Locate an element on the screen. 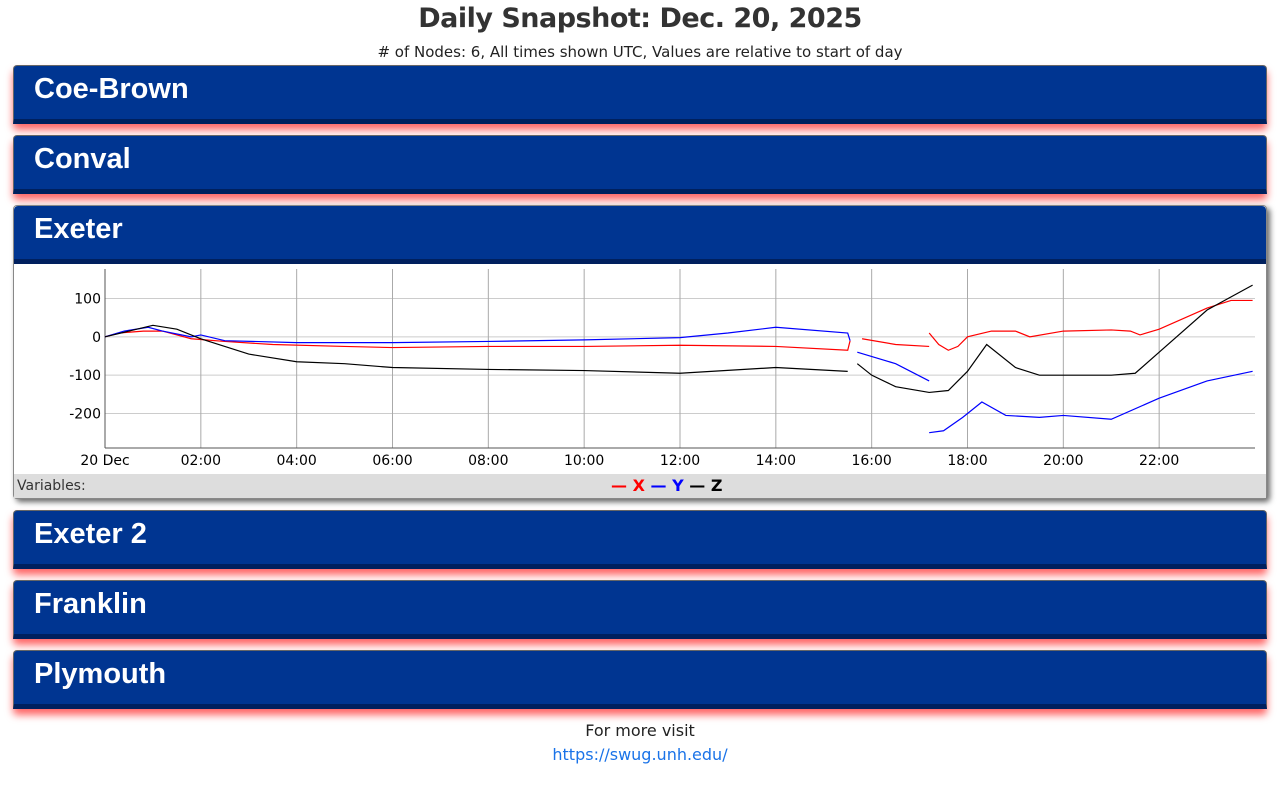  node-panel-plymouth: Plymouth is located at coordinates (640, 679).